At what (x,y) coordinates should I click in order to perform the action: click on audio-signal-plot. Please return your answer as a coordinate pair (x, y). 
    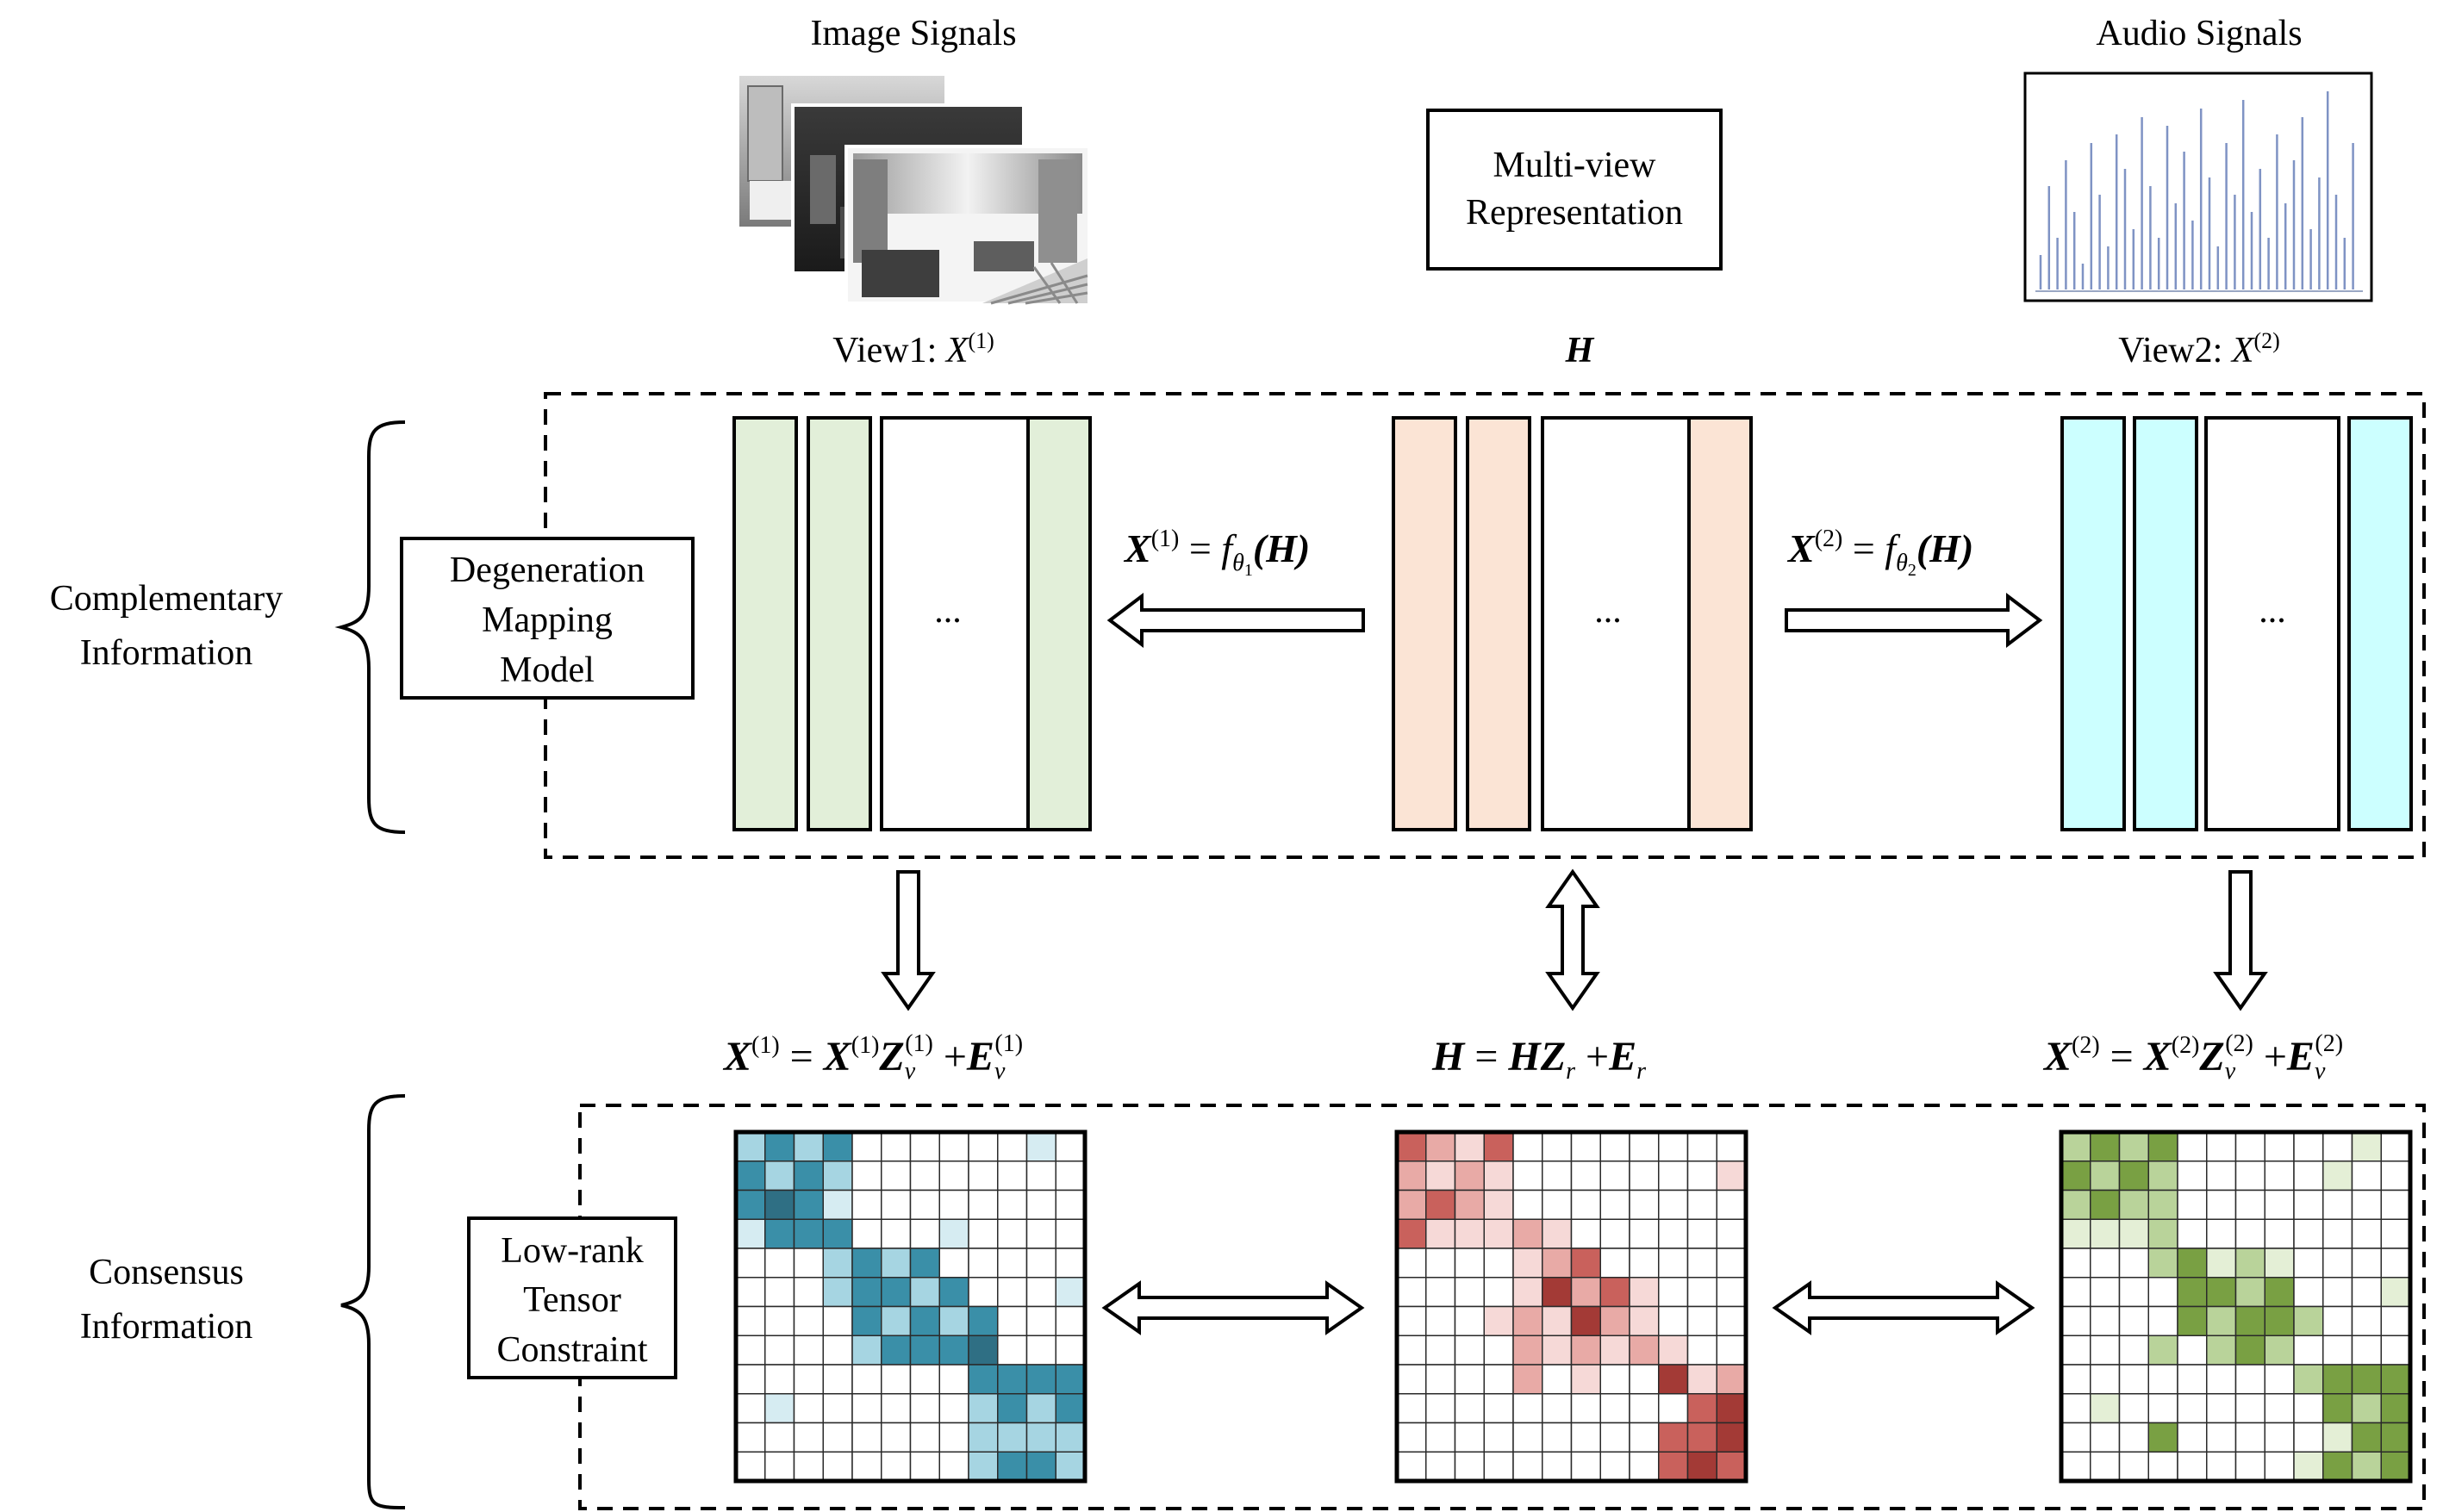
    Looking at the image, I should click on (2198, 187).